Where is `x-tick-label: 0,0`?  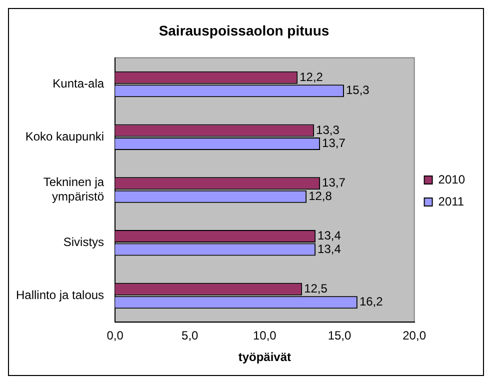 x-tick-label: 0,0 is located at coordinates (115, 335).